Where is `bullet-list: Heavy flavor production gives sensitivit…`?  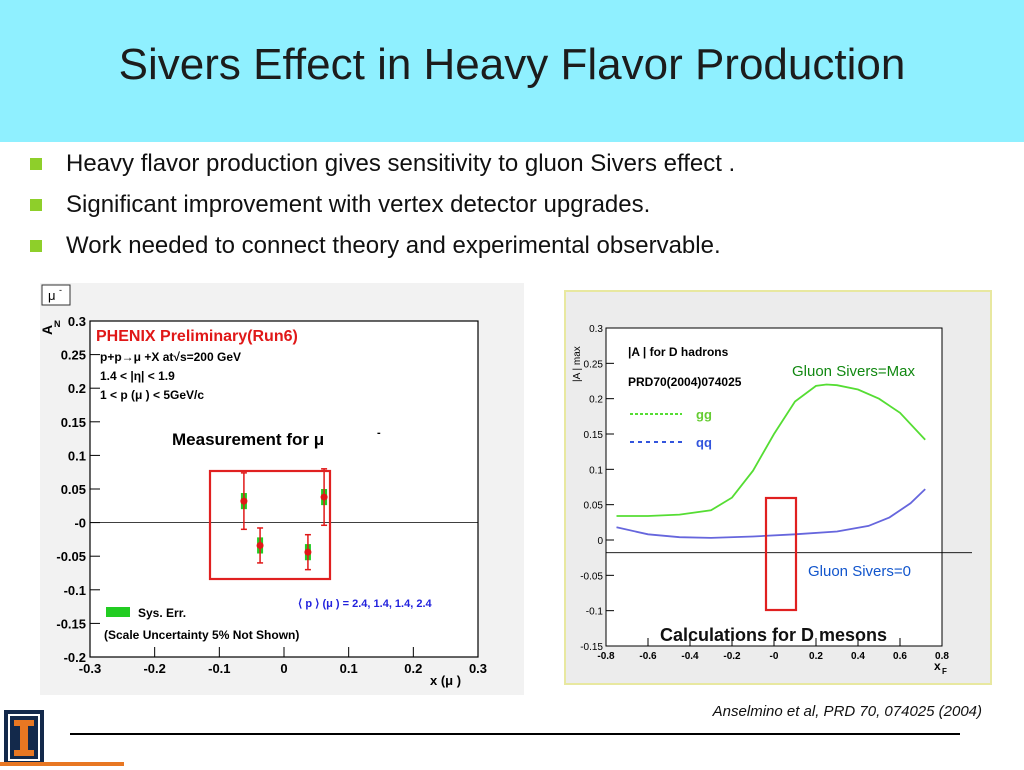 bullet-list: Heavy flavor production gives sensitivit… is located at coordinates (382, 211).